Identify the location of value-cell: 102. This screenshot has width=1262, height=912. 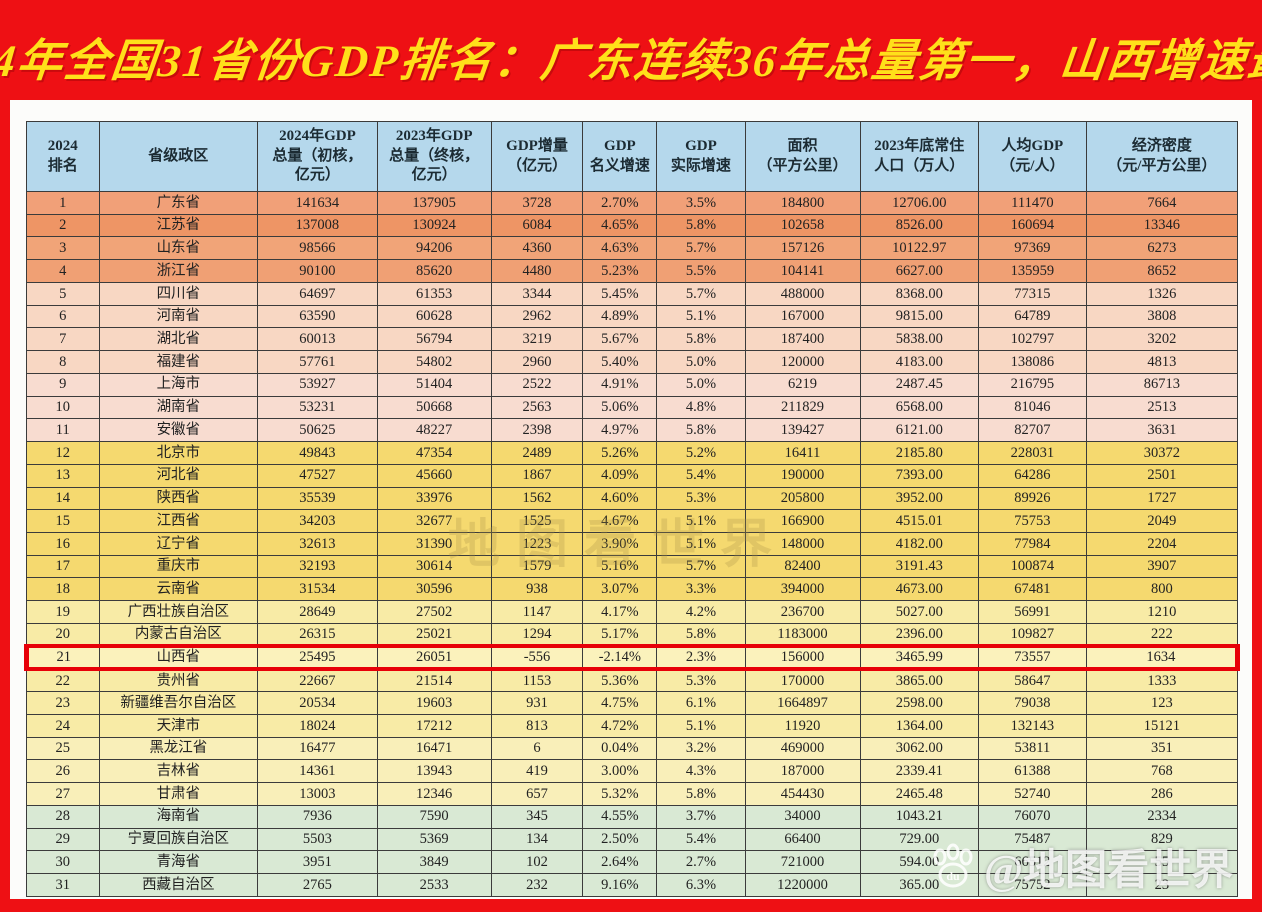
(537, 862).